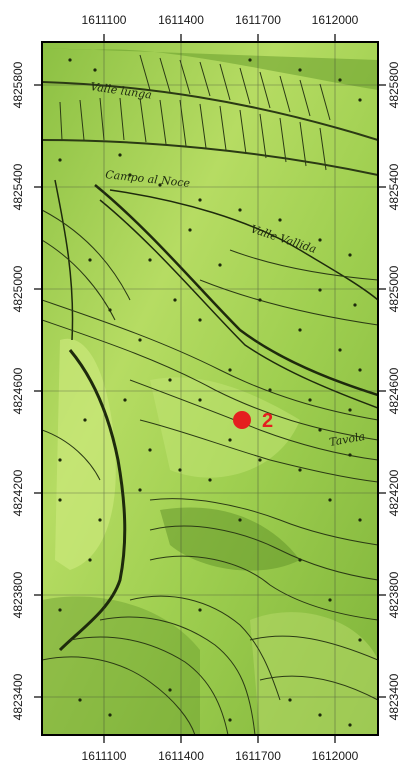 This screenshot has width=408, height=771. I want to click on x-tick-label-top: 1611700, so click(258, 20).